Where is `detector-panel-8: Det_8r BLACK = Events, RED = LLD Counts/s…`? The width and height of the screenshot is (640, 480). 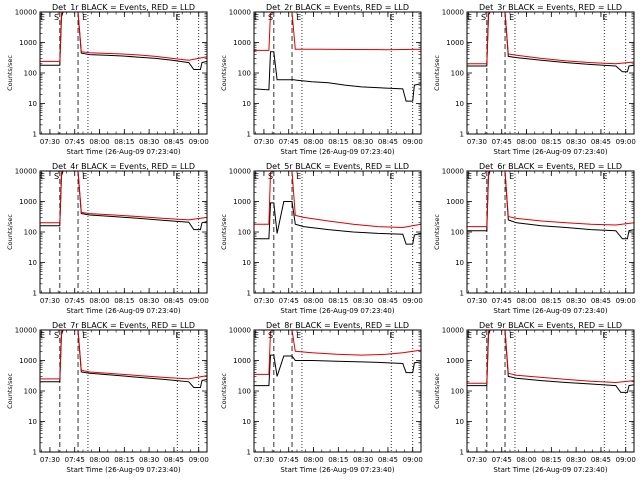 detector-panel-8: Det_8r BLACK = Events, RED = LLD Counts/s… is located at coordinates (321, 397).